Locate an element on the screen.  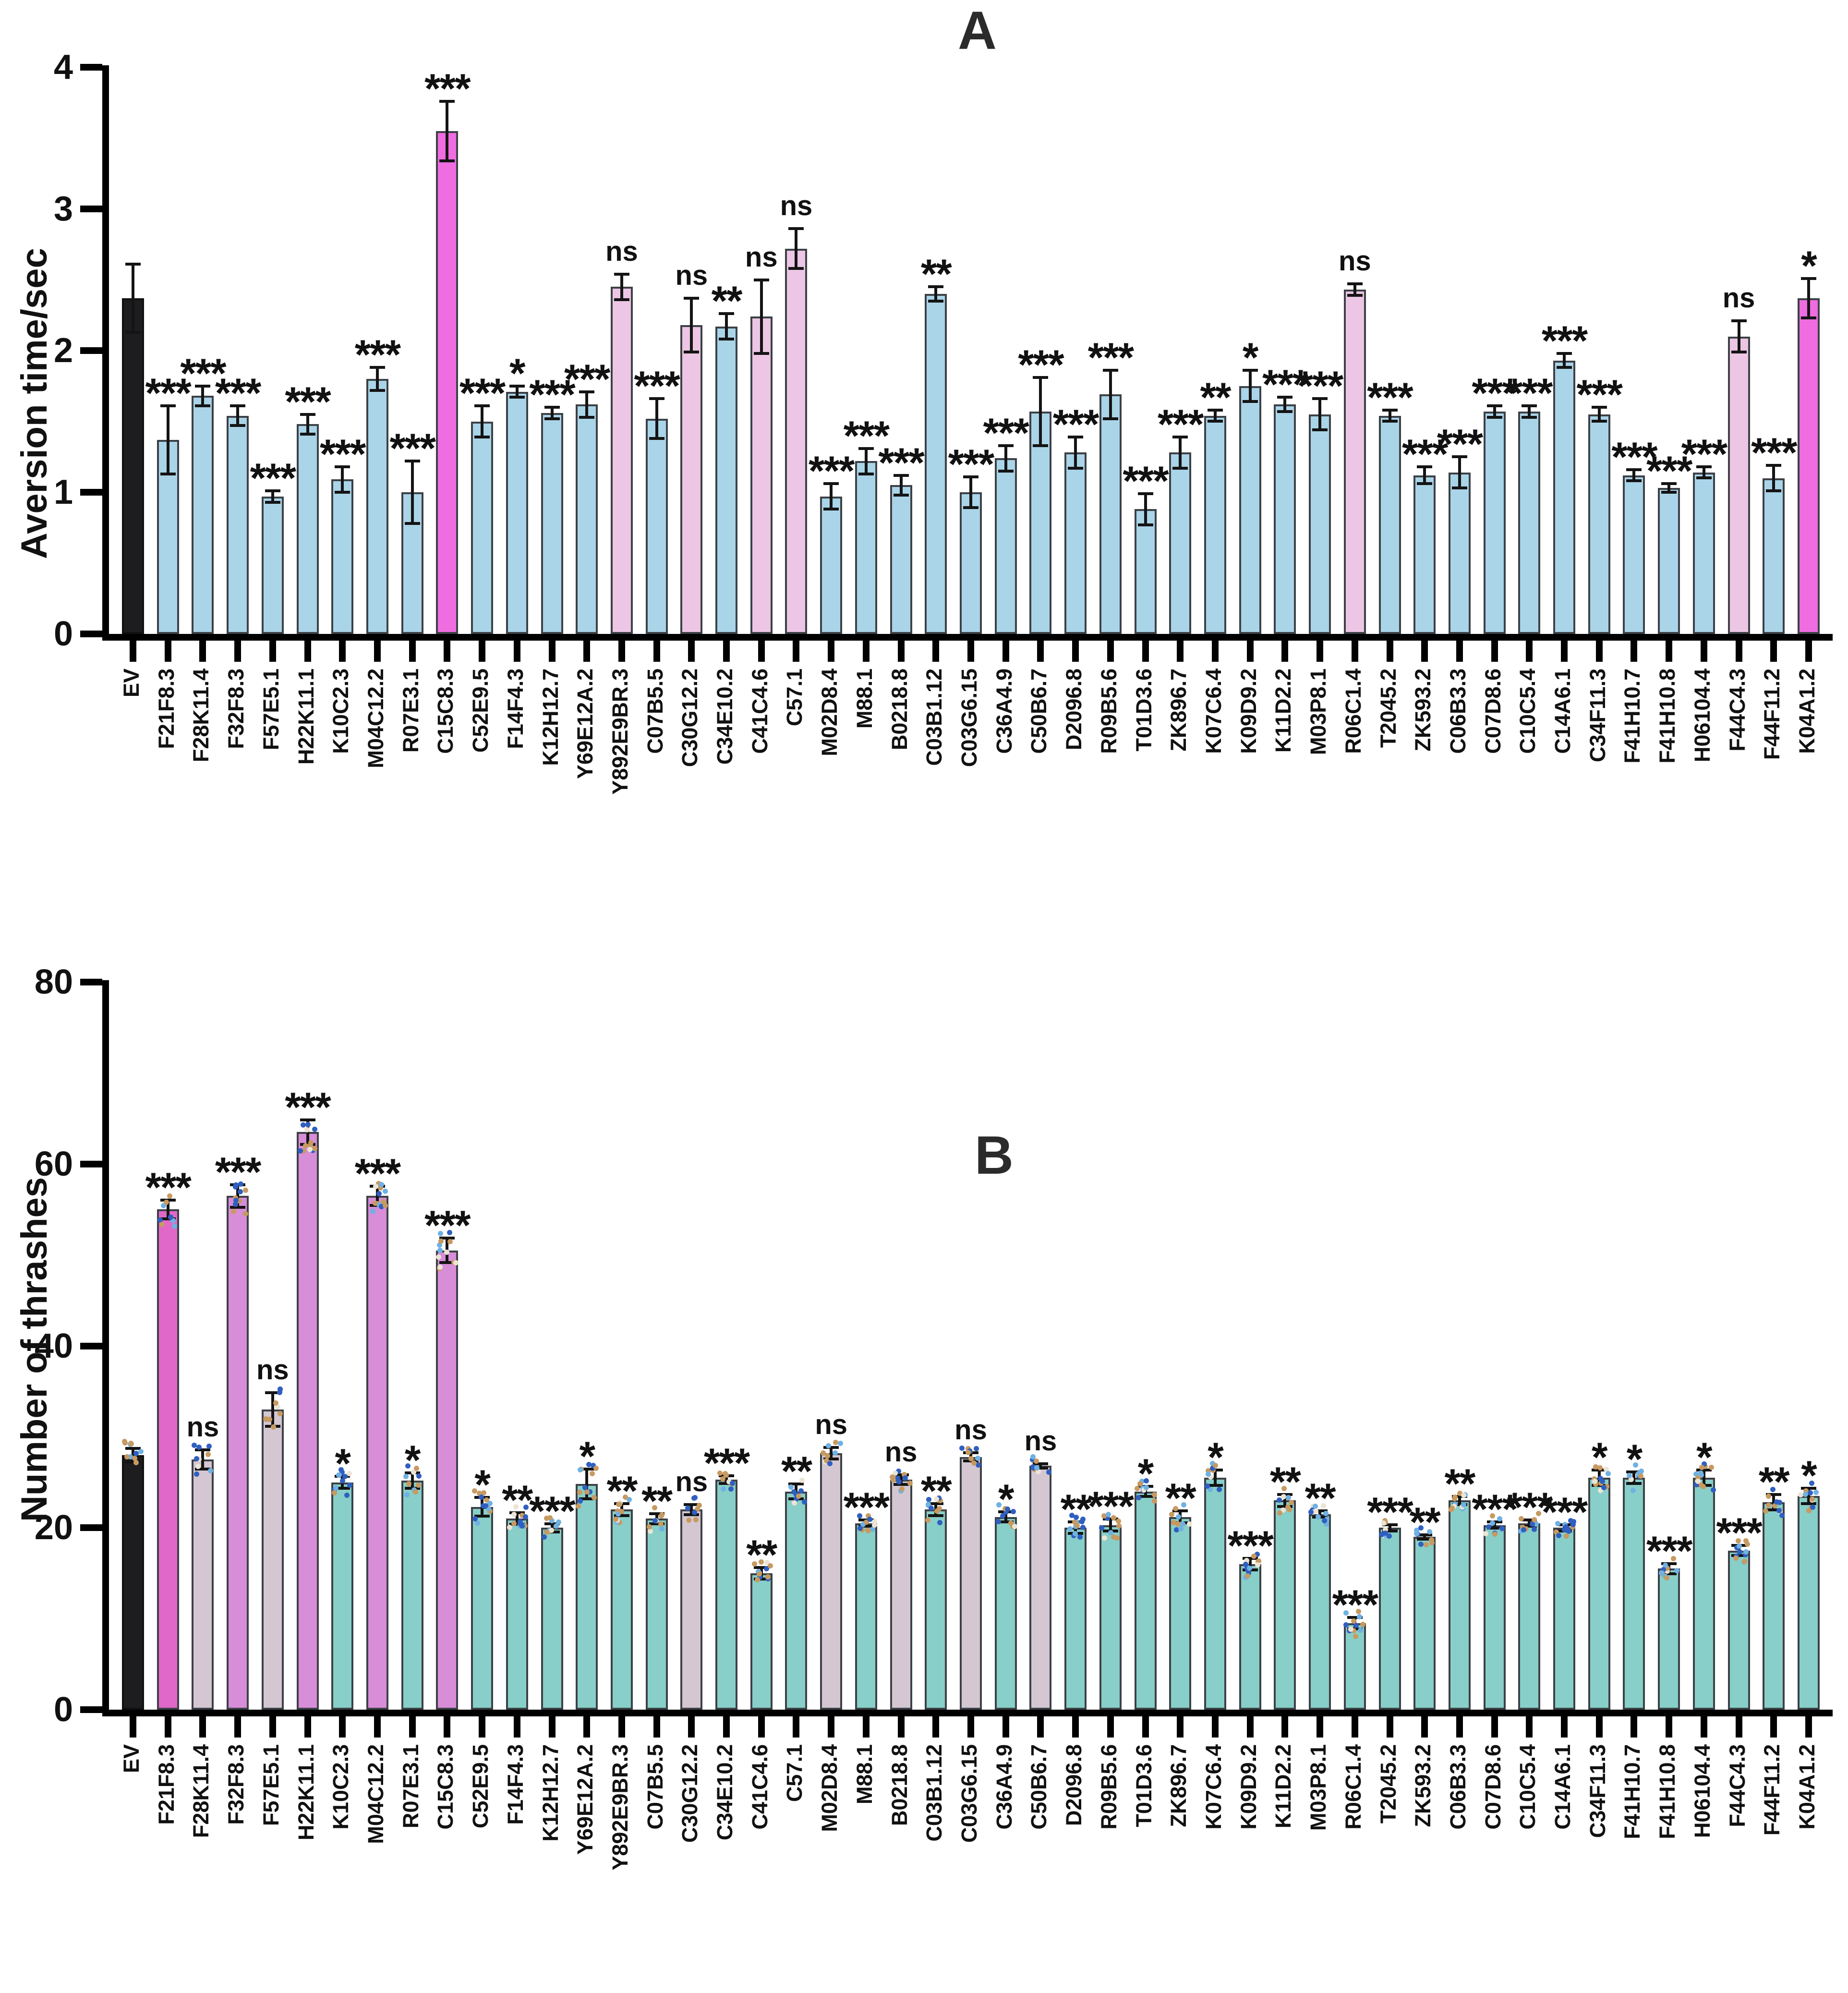
significance-K07C6.4: * is located at coordinates (1215, 1457).